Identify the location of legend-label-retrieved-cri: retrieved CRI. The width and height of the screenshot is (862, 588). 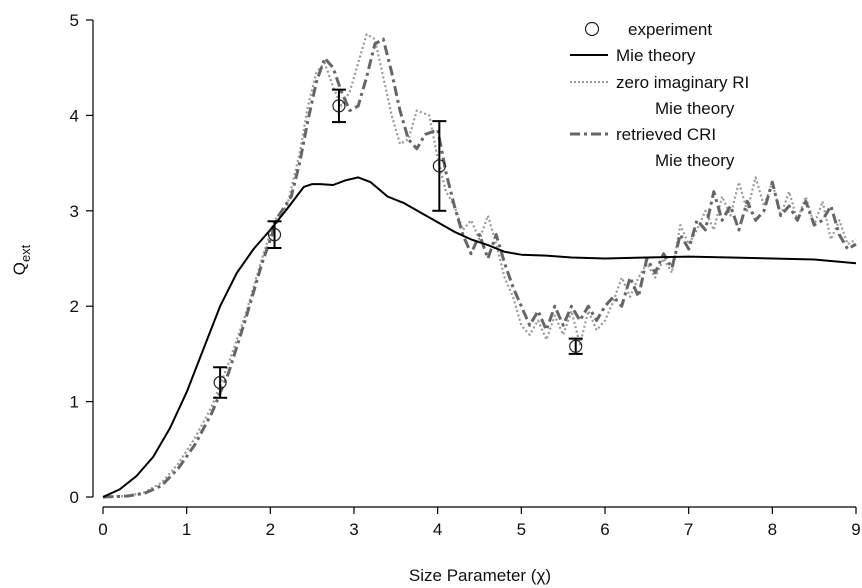
(666, 134).